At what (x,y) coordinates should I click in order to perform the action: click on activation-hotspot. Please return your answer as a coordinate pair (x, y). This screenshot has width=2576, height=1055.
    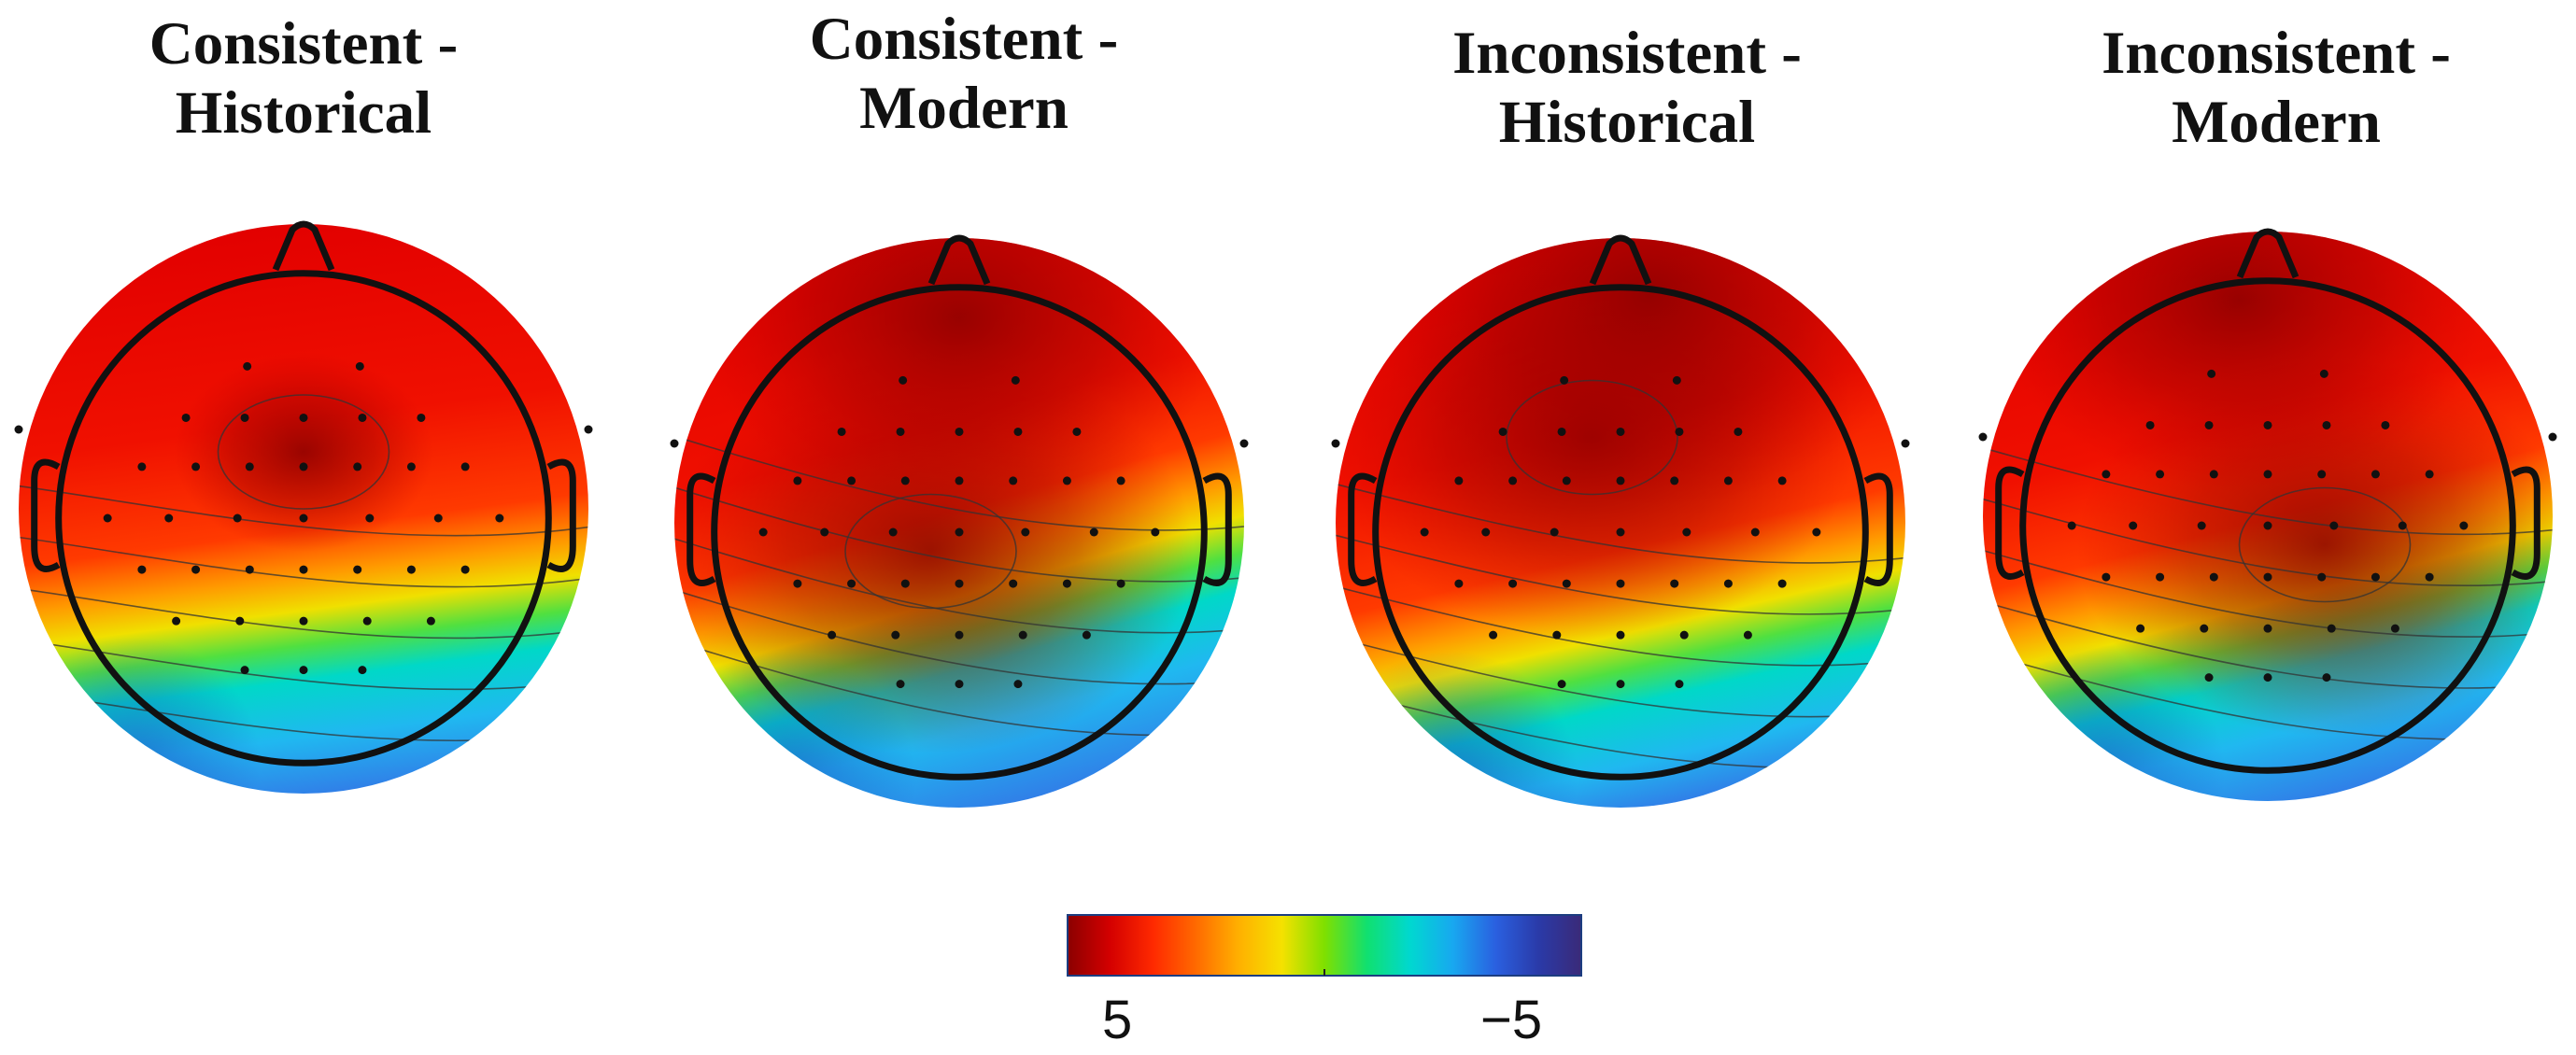
    Looking at the image, I should click on (2239, 361).